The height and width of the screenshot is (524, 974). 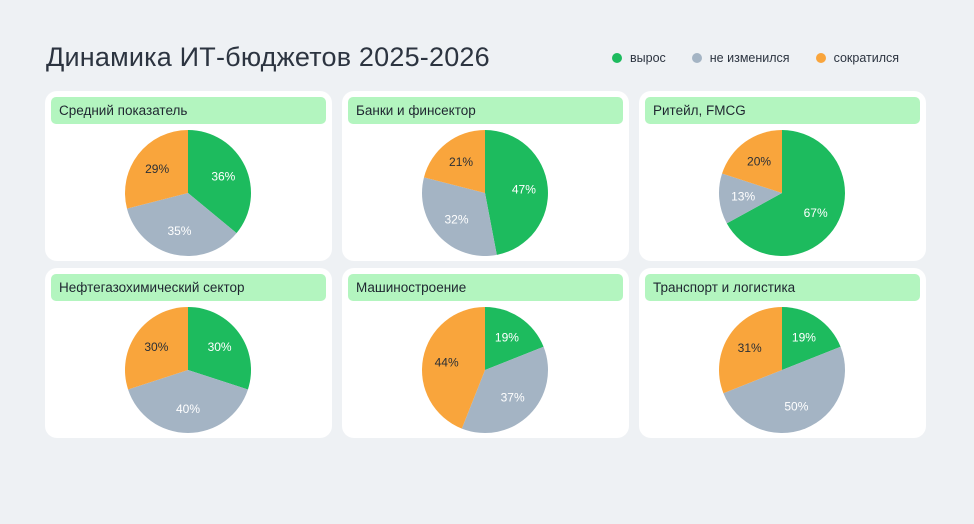 What do you see at coordinates (485, 287) in the screenshot?
I see `chart-title: Машиностроение` at bounding box center [485, 287].